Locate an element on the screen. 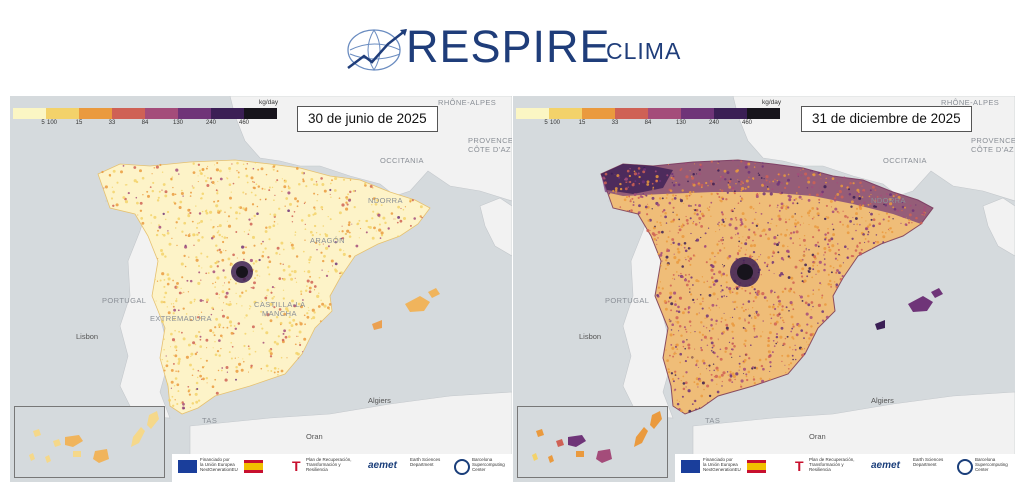  region-label: EXTREMADURA is located at coordinates (181, 318).